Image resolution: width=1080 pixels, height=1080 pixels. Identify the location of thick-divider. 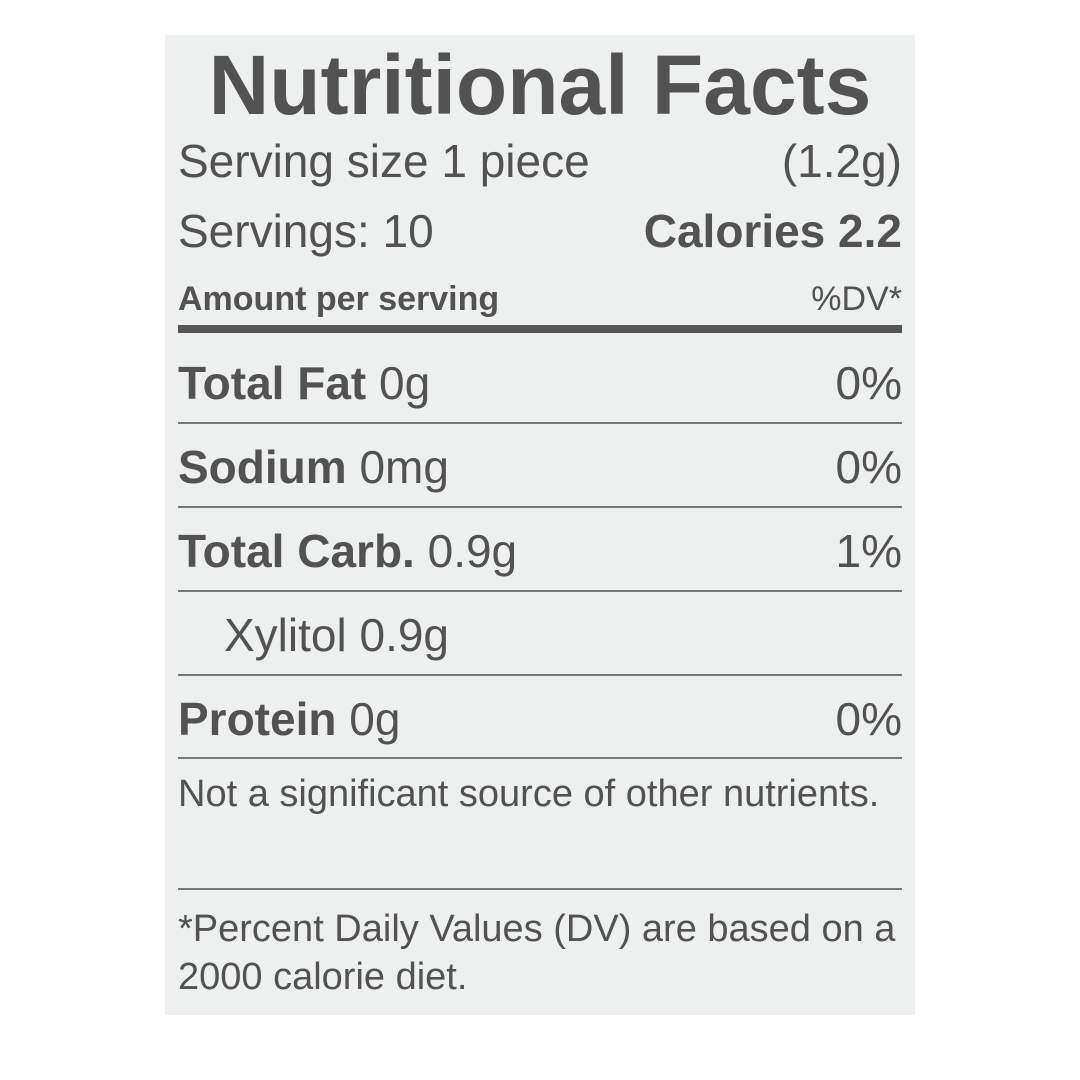
(540, 329).